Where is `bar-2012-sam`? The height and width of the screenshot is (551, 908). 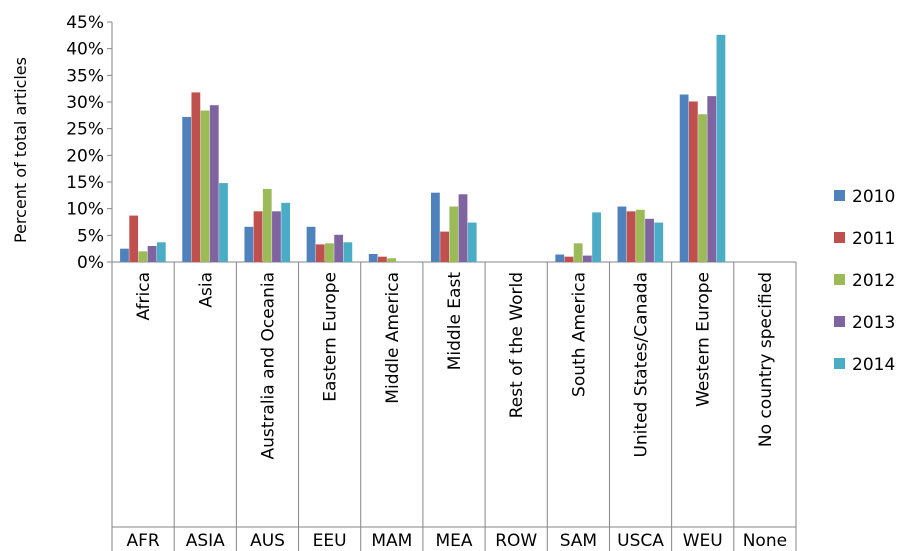 bar-2012-sam is located at coordinates (578, 252).